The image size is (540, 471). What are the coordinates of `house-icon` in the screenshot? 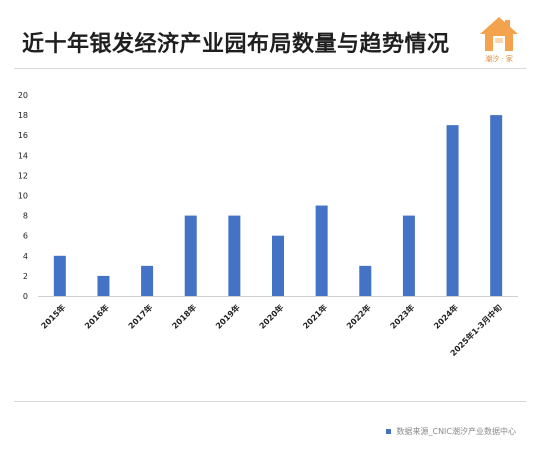 It's located at (499, 34).